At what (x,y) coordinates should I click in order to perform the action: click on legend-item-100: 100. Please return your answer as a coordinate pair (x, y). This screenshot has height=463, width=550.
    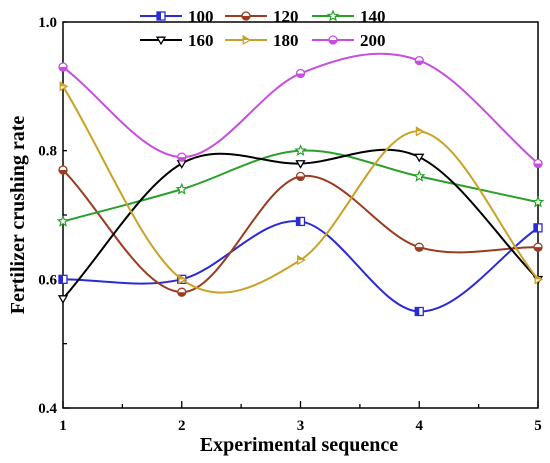
    Looking at the image, I should click on (177, 16).